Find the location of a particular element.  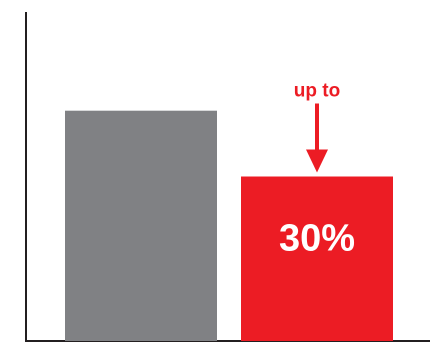

bar-2-value-label: 30% is located at coordinates (317, 239).